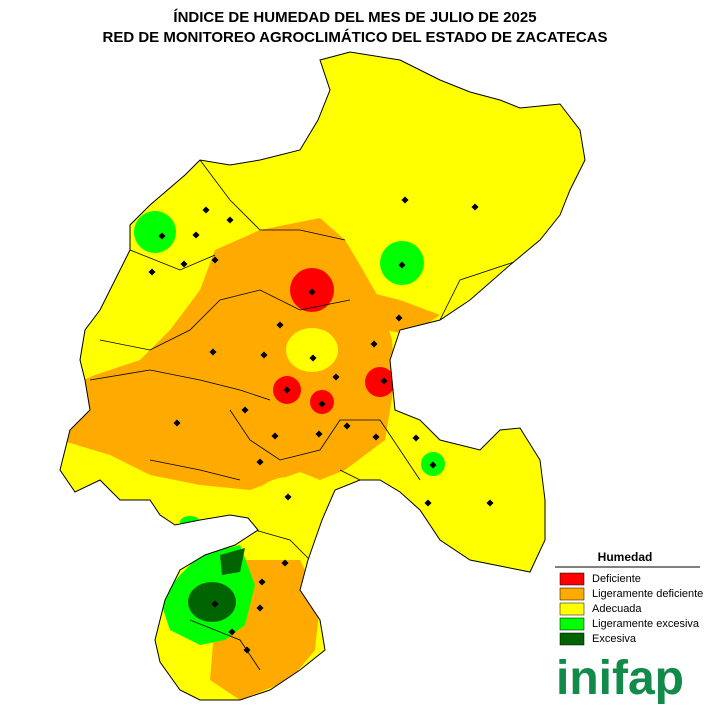  What do you see at coordinates (614, 639) in the screenshot?
I see `legend-label: Excesiva` at bounding box center [614, 639].